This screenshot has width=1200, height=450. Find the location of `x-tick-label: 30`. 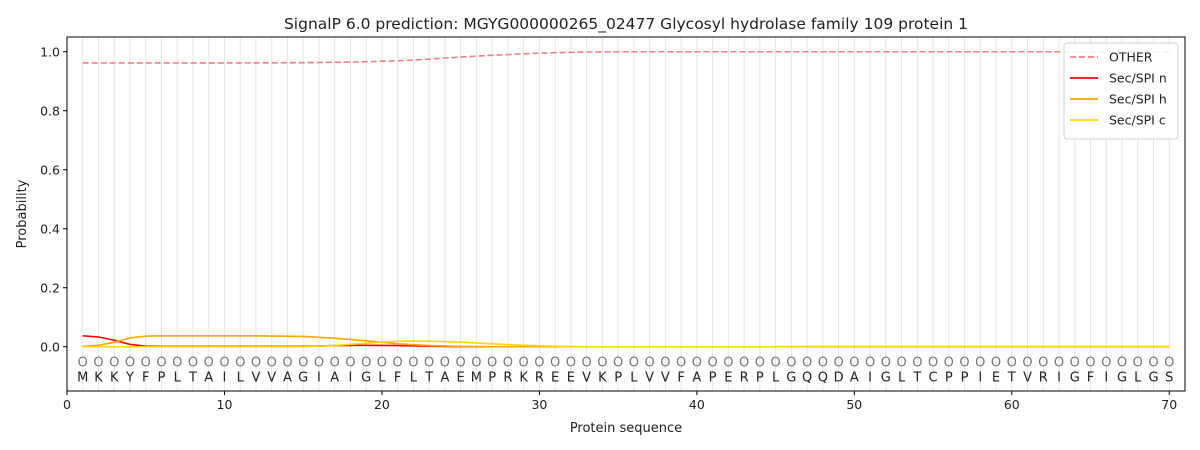

x-tick-label: 30 is located at coordinates (539, 404).